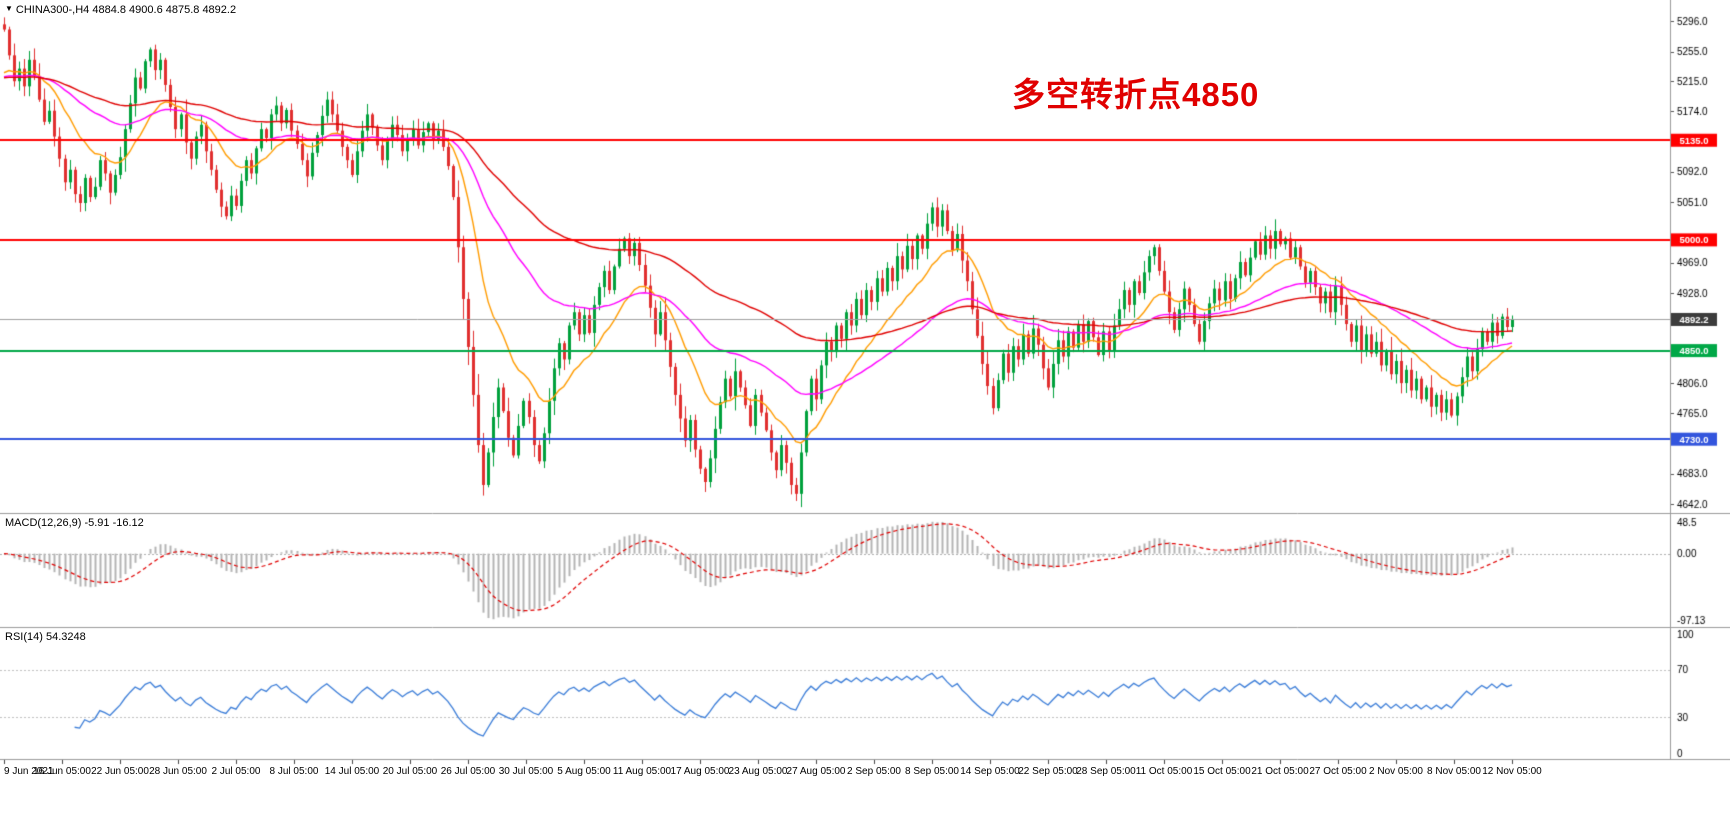 Image resolution: width=1730 pixels, height=833 pixels. What do you see at coordinates (1338, 771) in the screenshot?
I see `time-axis-label: 27 Oct 05:00` at bounding box center [1338, 771].